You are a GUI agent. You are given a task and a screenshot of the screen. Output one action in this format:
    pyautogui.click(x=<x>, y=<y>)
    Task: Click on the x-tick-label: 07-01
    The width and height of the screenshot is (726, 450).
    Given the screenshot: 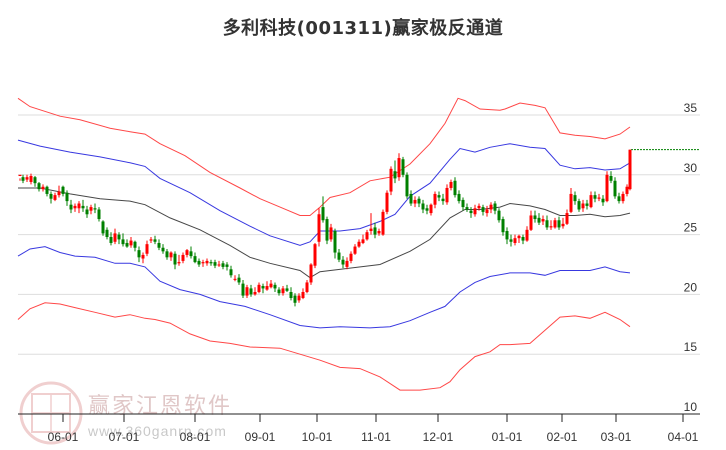 What is the action you would take?
    pyautogui.click(x=124, y=437)
    